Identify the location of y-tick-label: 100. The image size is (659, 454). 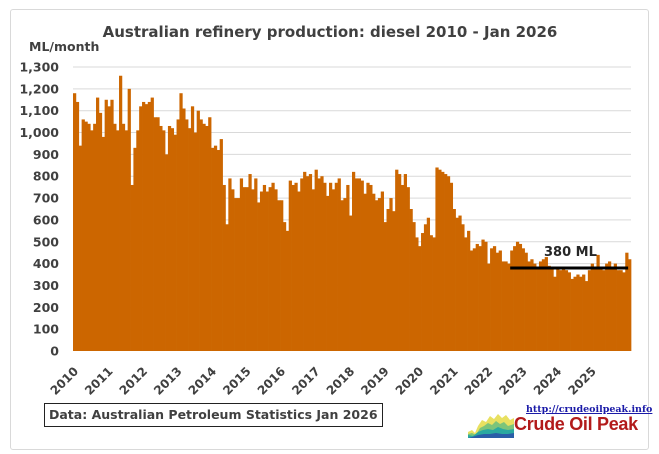
(46, 329).